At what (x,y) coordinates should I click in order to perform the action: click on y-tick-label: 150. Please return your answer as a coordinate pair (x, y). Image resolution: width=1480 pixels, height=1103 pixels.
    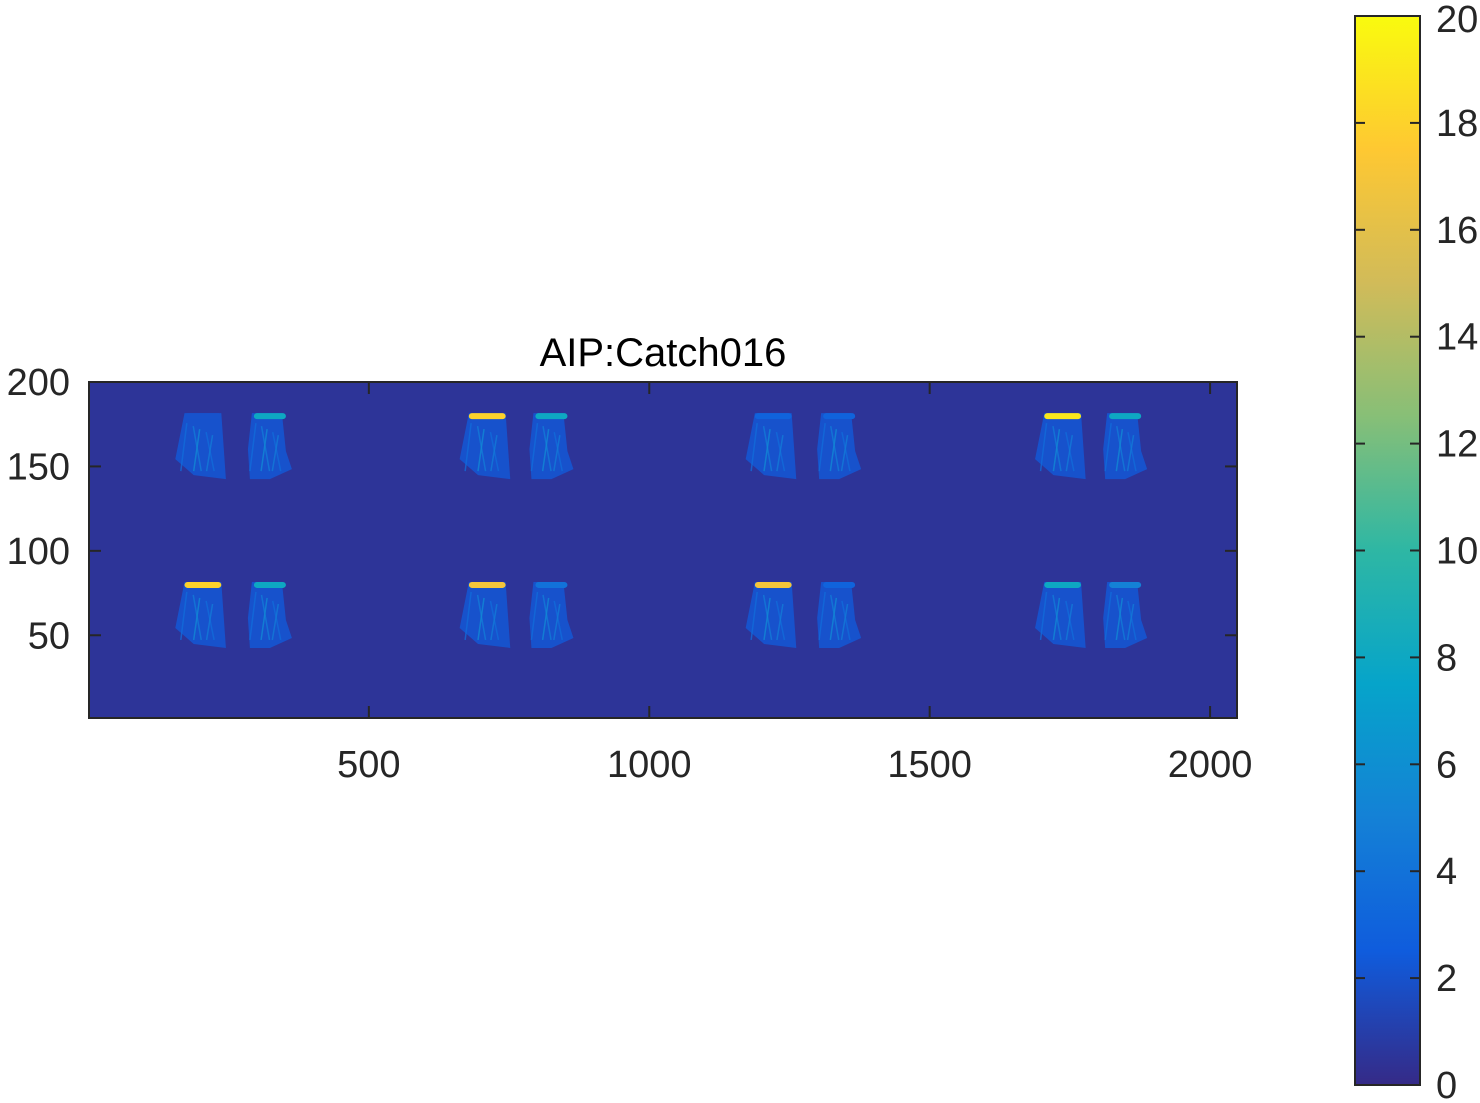
    Looking at the image, I should click on (38, 467).